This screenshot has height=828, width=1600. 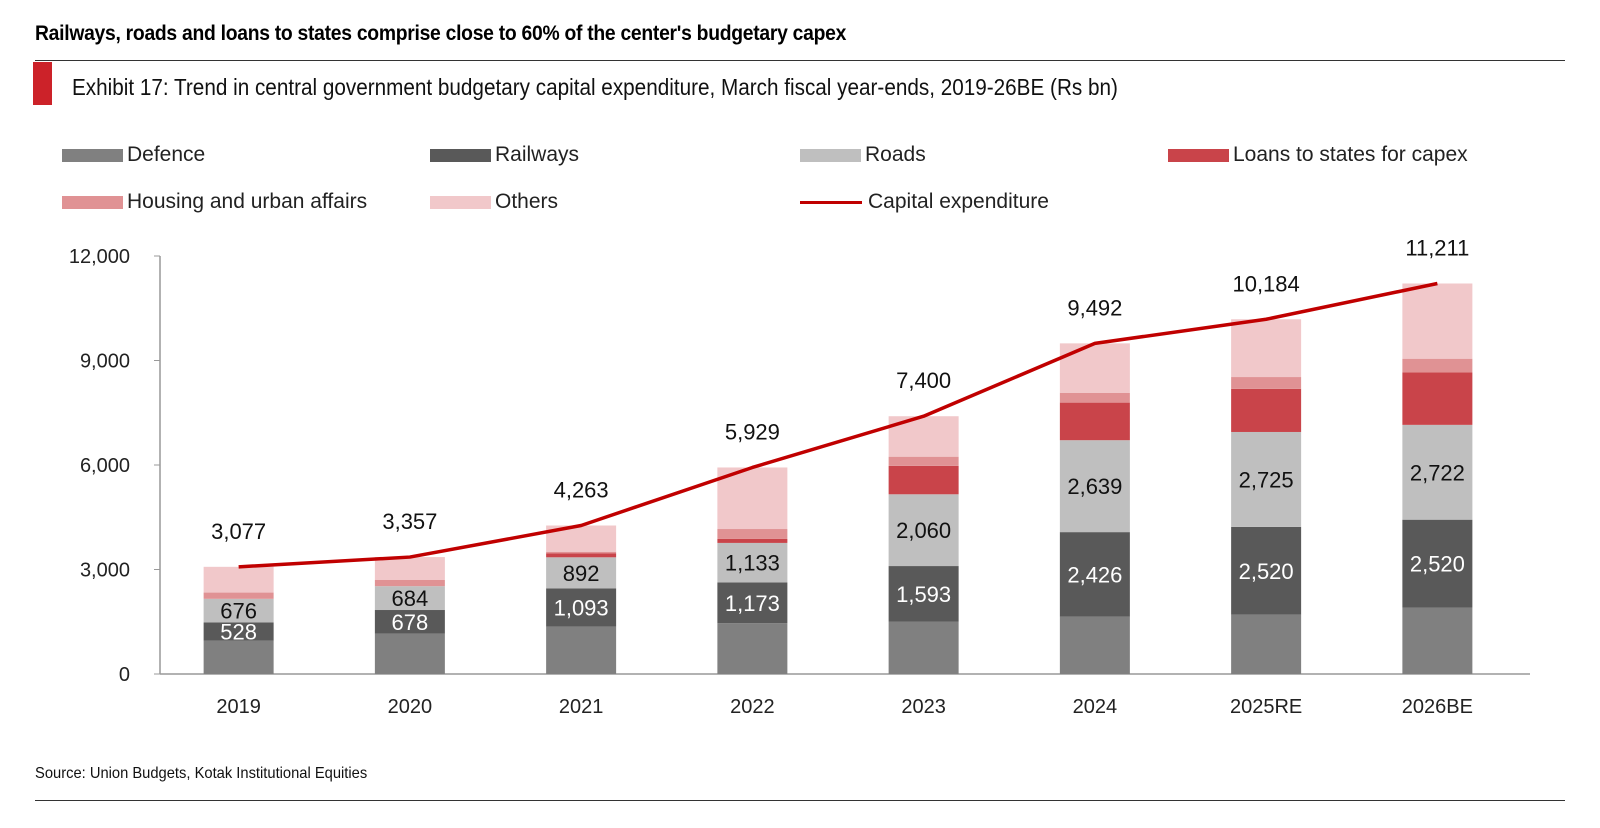 I want to click on x-tick-label: 2025RE, so click(x=1266, y=707).